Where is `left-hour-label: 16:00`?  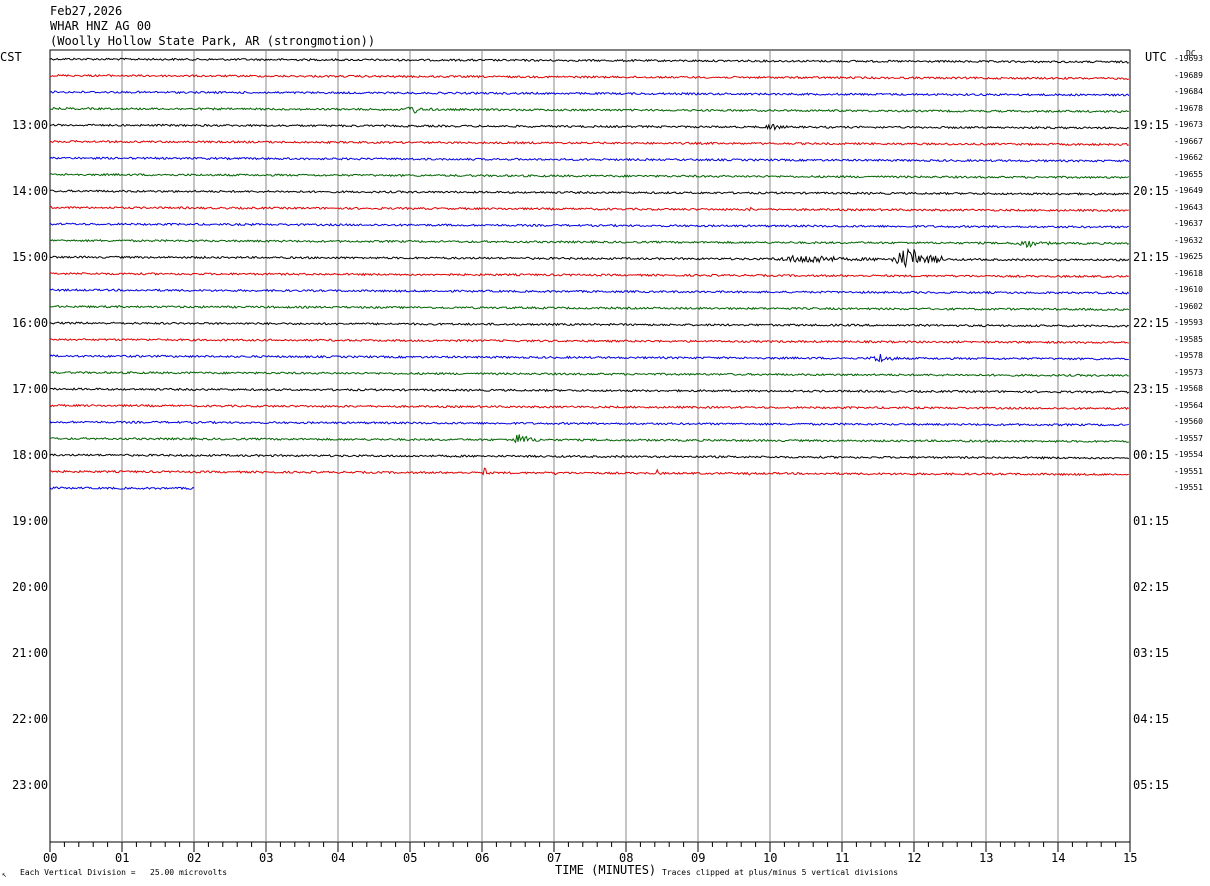
left-hour-label: 16:00 is located at coordinates (30, 323).